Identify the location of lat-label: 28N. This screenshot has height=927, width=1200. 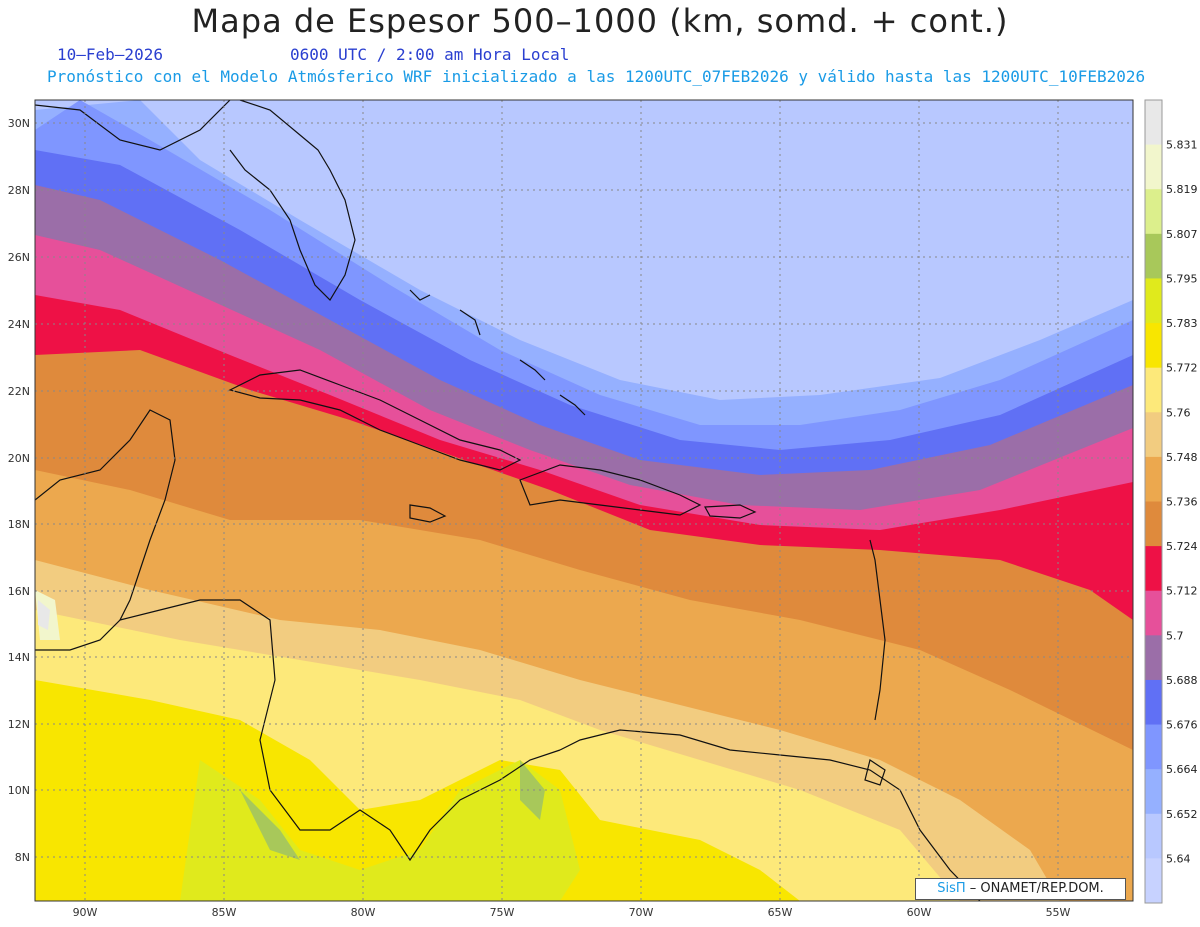
(19, 190).